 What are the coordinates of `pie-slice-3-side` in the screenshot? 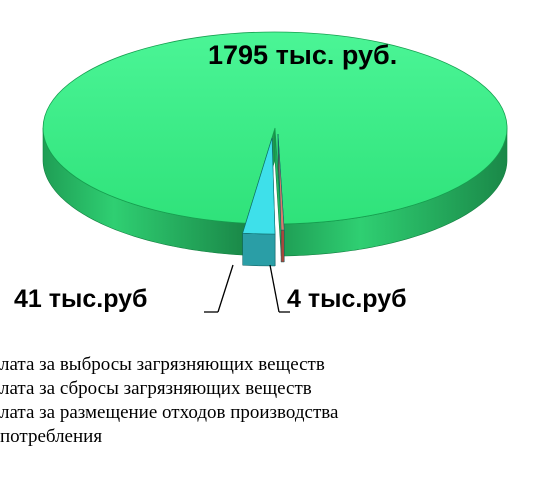 It's located at (282, 246).